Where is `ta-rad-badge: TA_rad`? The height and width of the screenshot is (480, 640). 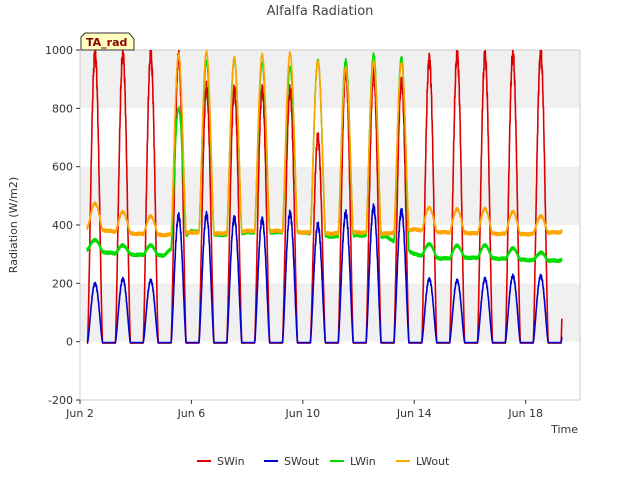
ta-rad-badge: TA_rad is located at coordinates (107, 41).